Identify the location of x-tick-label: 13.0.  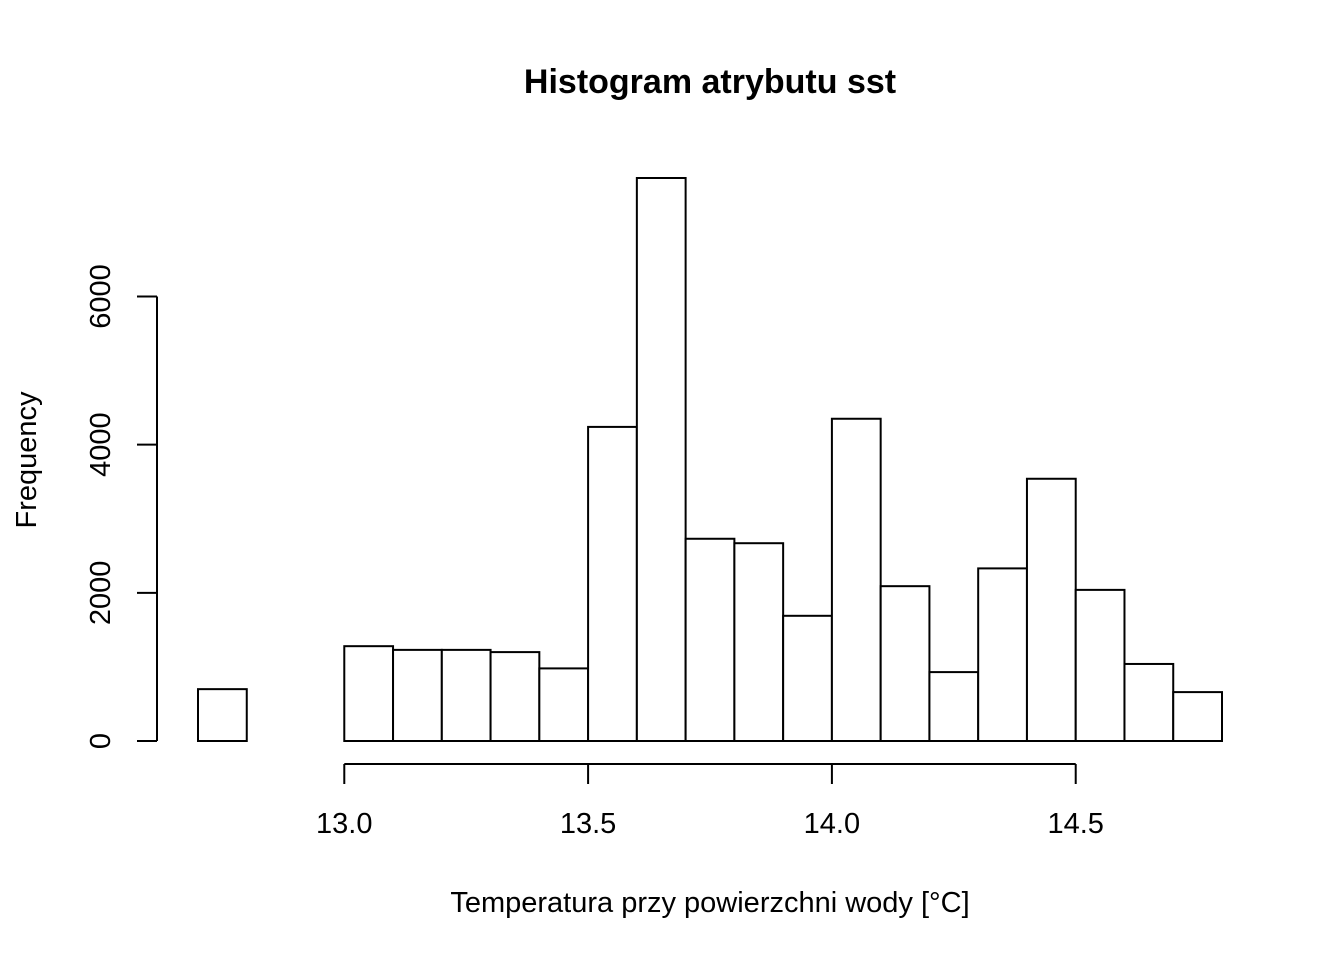
(344, 824).